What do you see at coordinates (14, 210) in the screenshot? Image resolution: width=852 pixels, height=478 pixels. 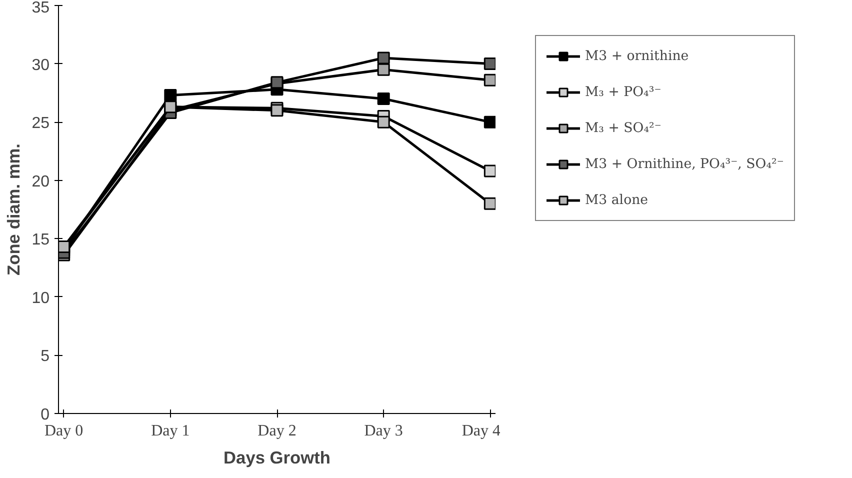 I see `y-axis-title: Zone diam. mm.` at bounding box center [14, 210].